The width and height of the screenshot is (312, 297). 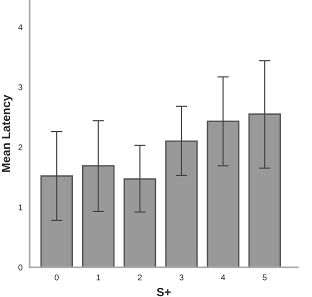 What do you see at coordinates (20, 27) in the screenshot?
I see `y-tick-label: 4` at bounding box center [20, 27].